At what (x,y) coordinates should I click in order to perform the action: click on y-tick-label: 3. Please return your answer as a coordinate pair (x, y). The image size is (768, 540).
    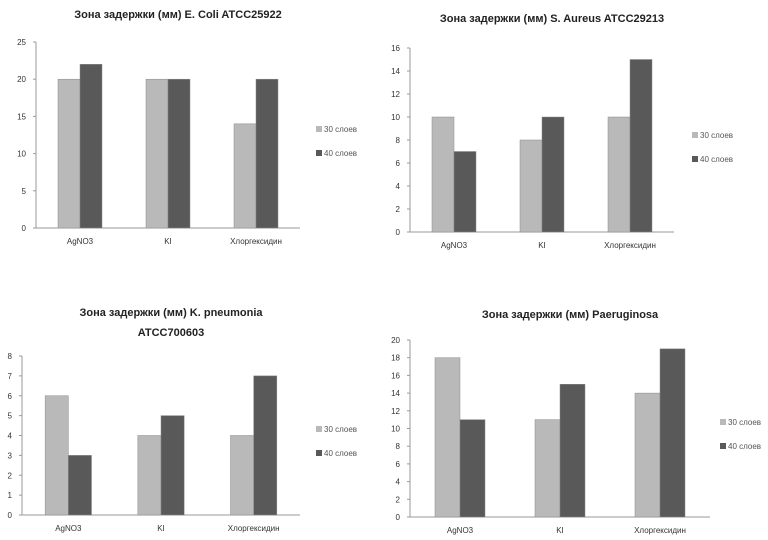
    Looking at the image, I should click on (10, 455).